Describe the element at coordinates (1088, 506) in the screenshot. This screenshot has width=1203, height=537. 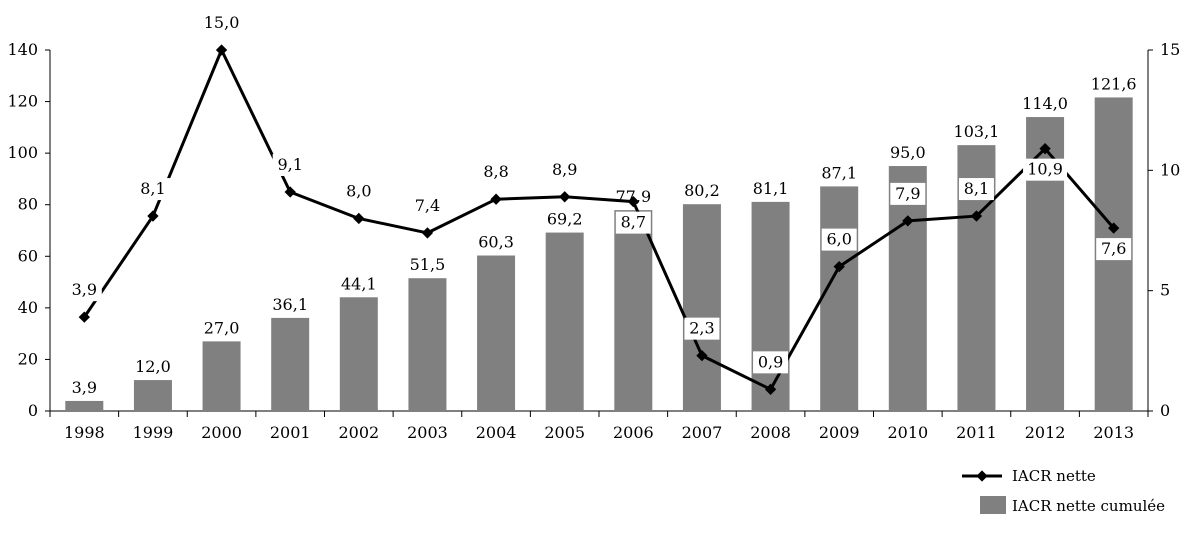
I see `legend-label-bar: IACR nette cumulée` at that location.